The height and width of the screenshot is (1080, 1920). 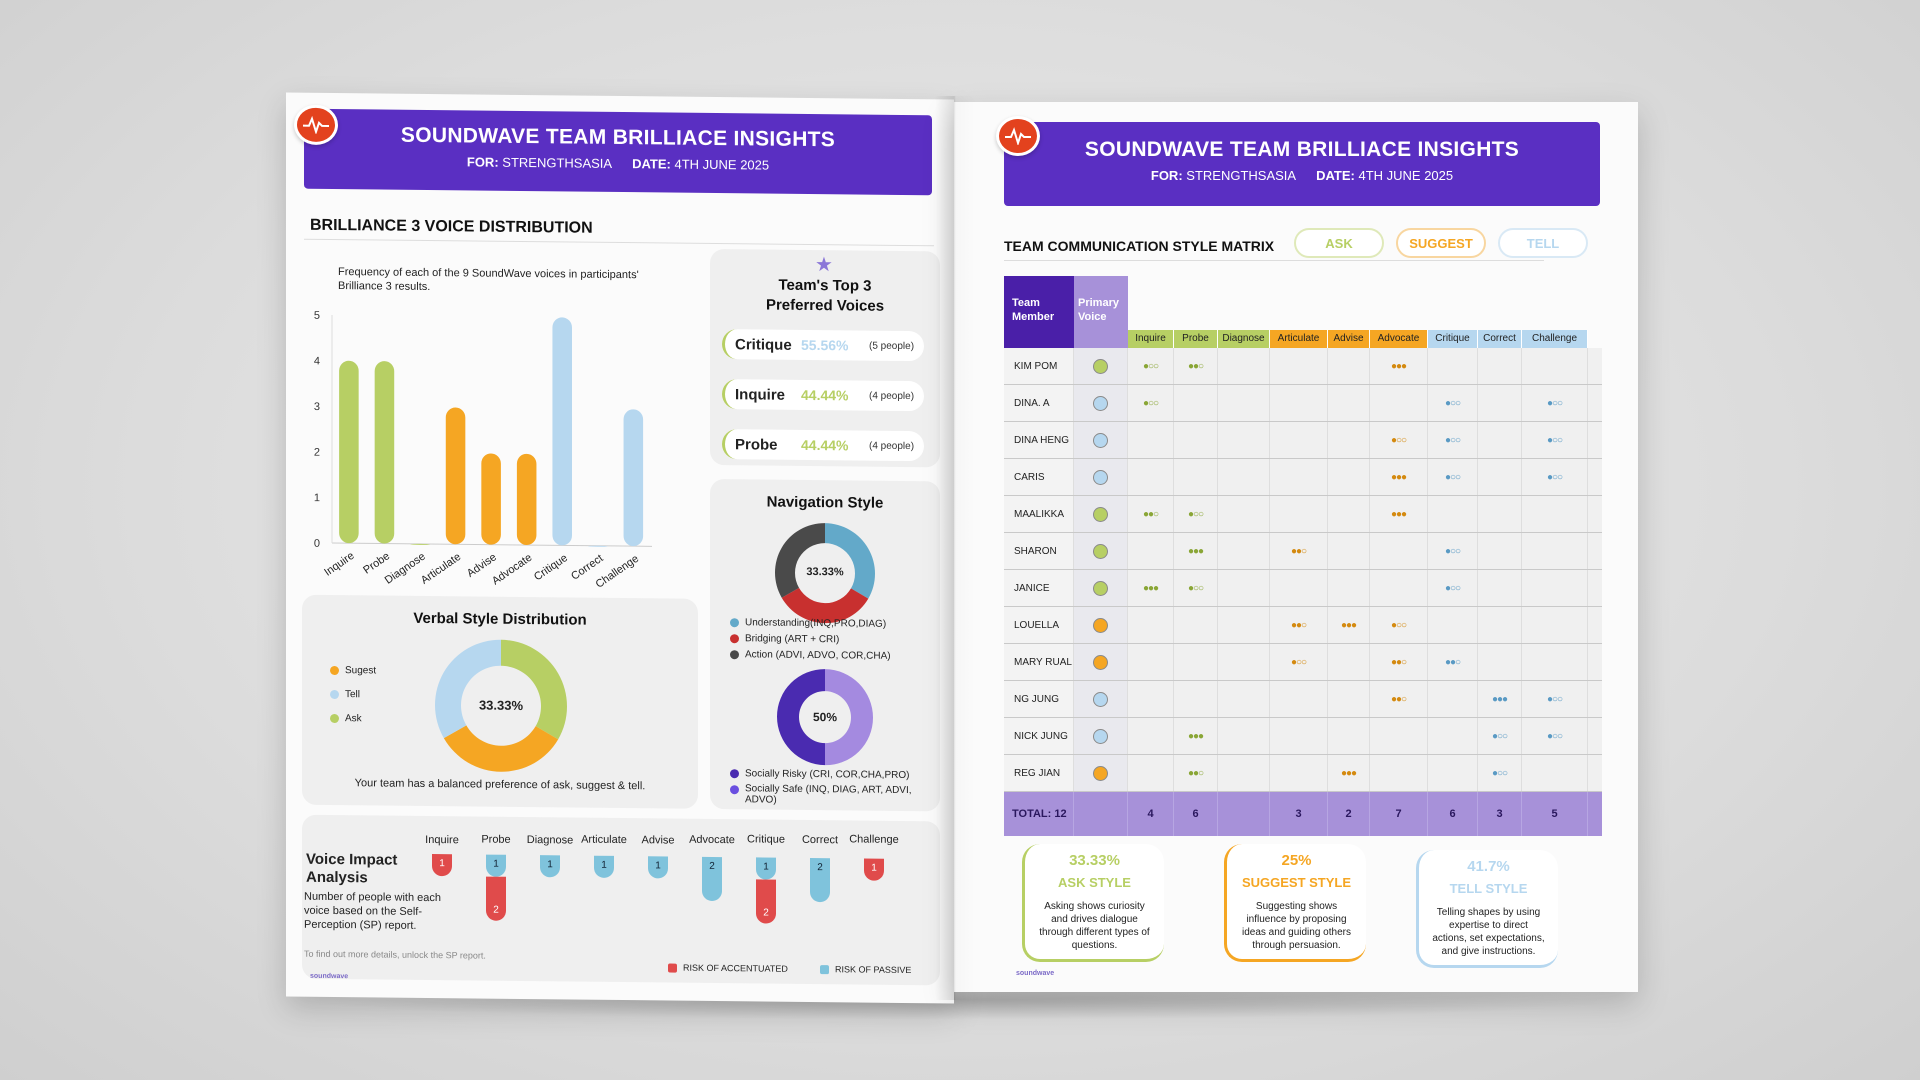 I want to click on passive-bar: 2, so click(x=712, y=879).